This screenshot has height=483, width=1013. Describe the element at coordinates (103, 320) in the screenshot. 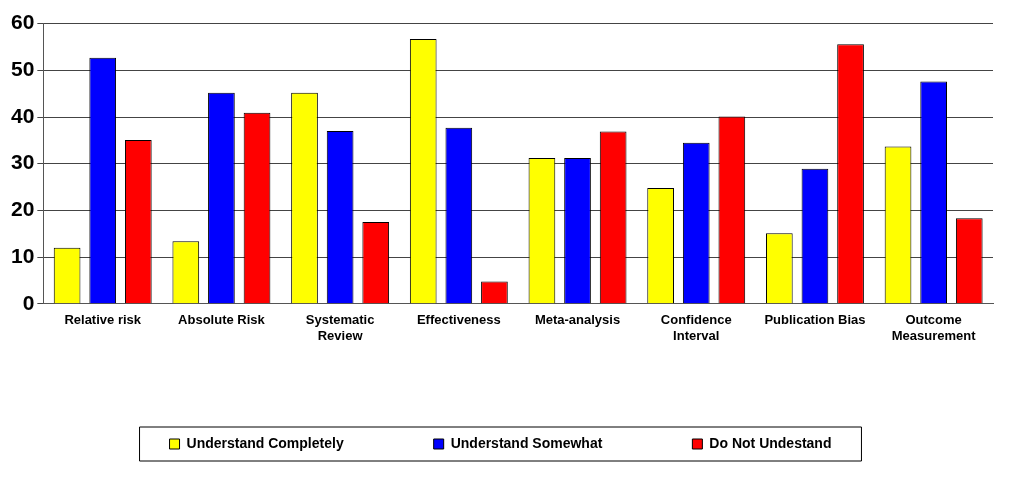

I see `x-tick-label: Relative risk` at that location.